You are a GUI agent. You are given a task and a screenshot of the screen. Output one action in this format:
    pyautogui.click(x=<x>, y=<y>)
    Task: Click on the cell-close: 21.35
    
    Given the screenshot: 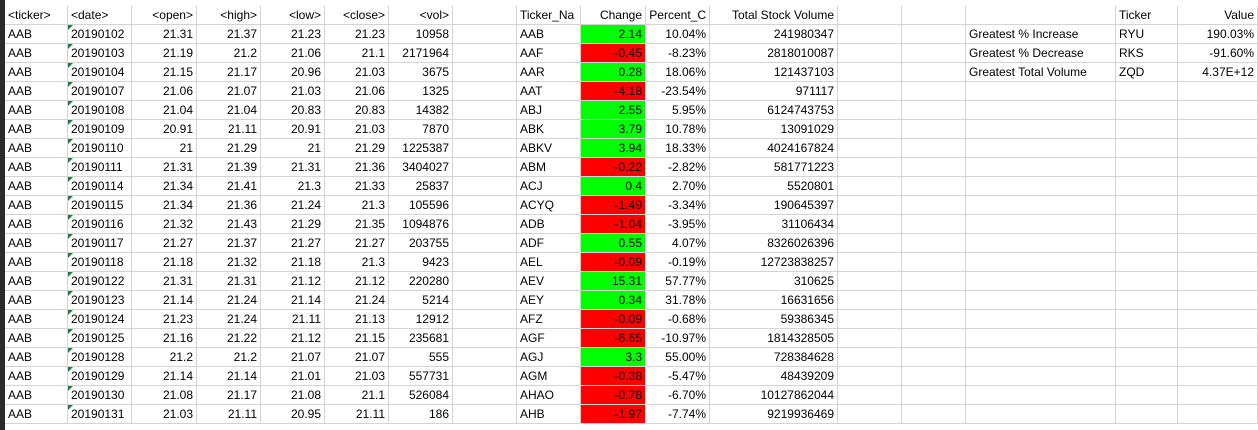 What is the action you would take?
    pyautogui.click(x=357, y=224)
    